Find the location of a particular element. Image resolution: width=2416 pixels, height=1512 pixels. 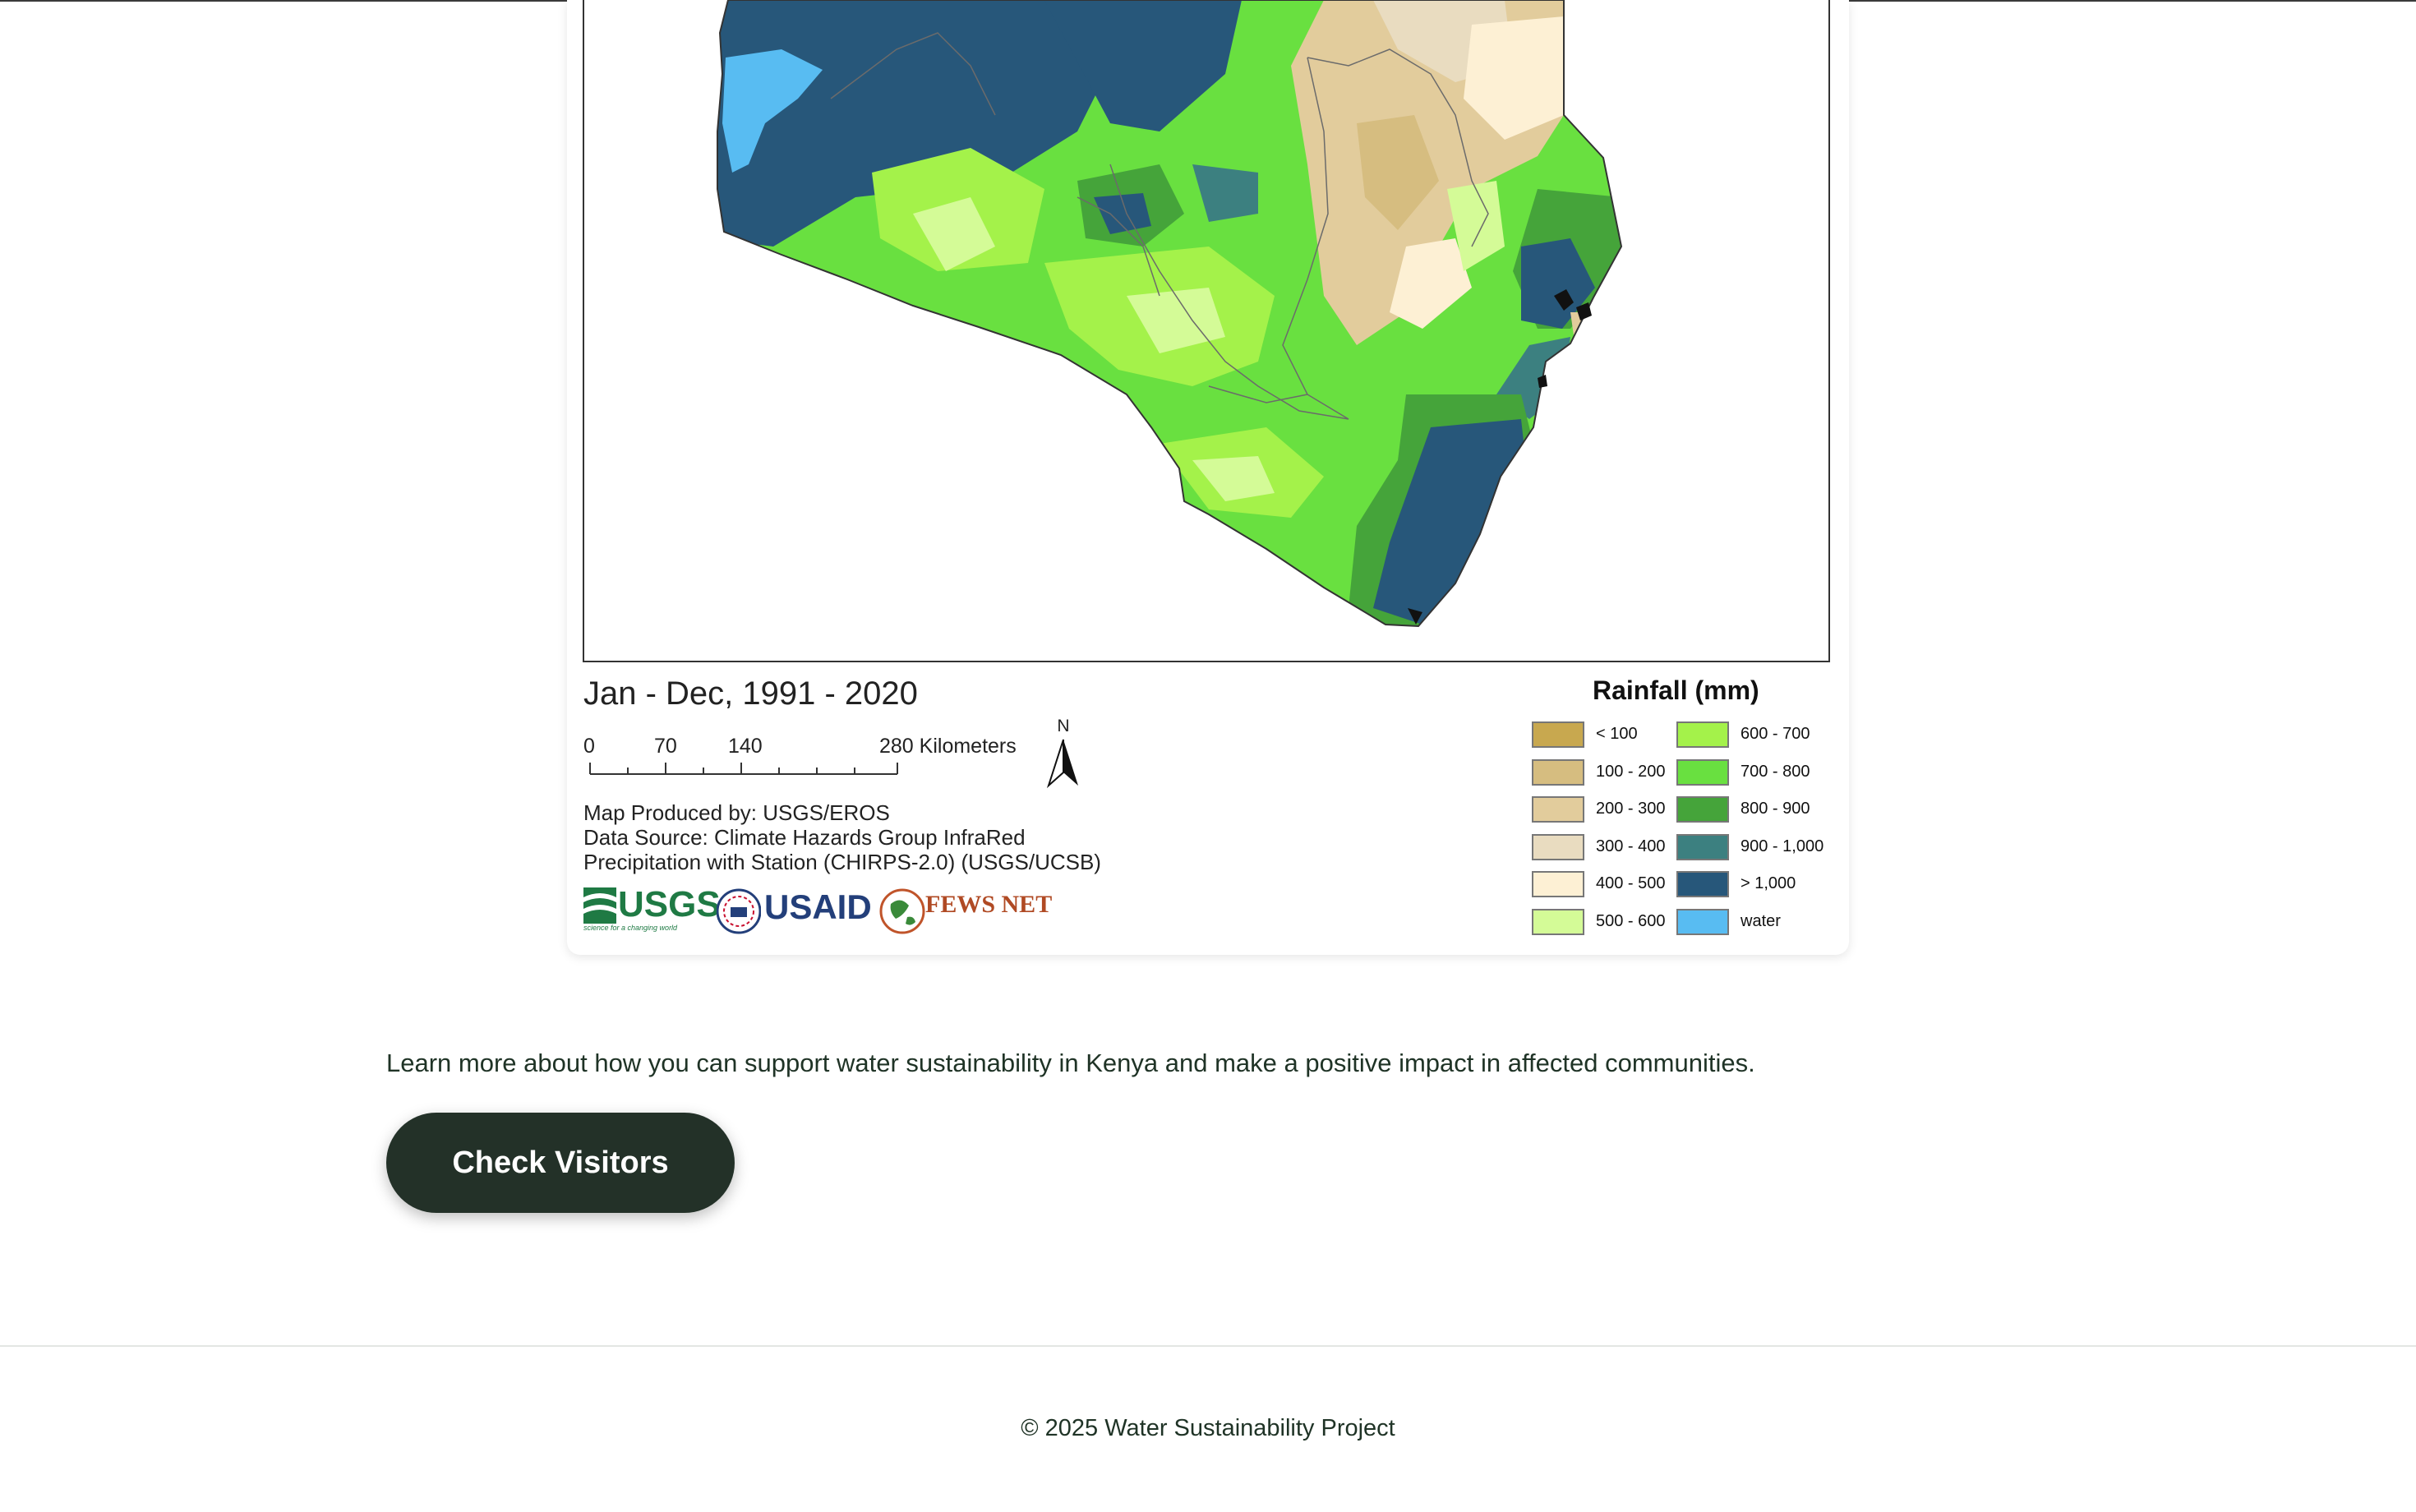

scale-ruler is located at coordinates (744, 769).